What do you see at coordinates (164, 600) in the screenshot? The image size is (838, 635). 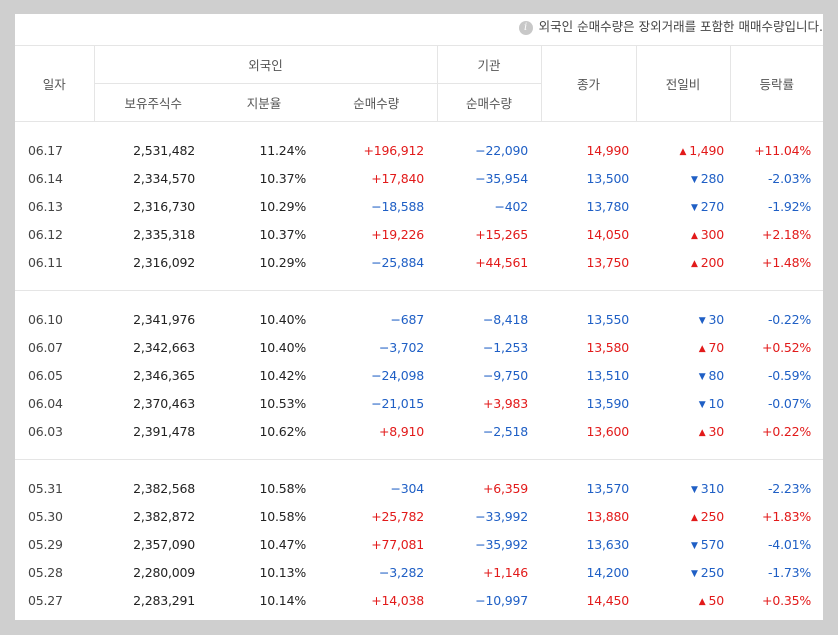 I see `row-holdings: 2,283,291` at bounding box center [164, 600].